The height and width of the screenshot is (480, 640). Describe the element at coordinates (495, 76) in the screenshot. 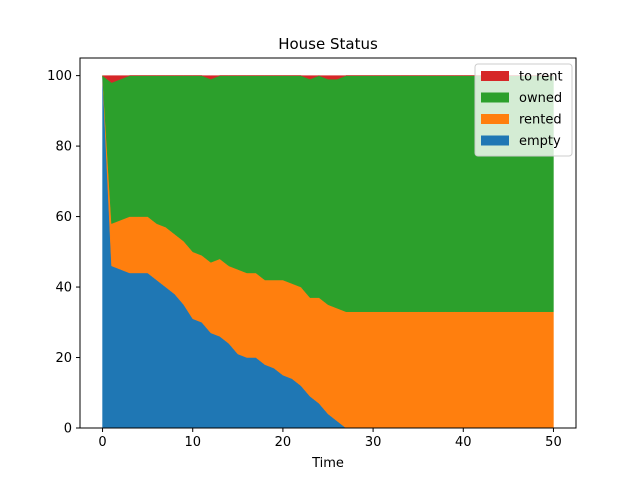

I see `legend-swatch-to-rent` at that location.